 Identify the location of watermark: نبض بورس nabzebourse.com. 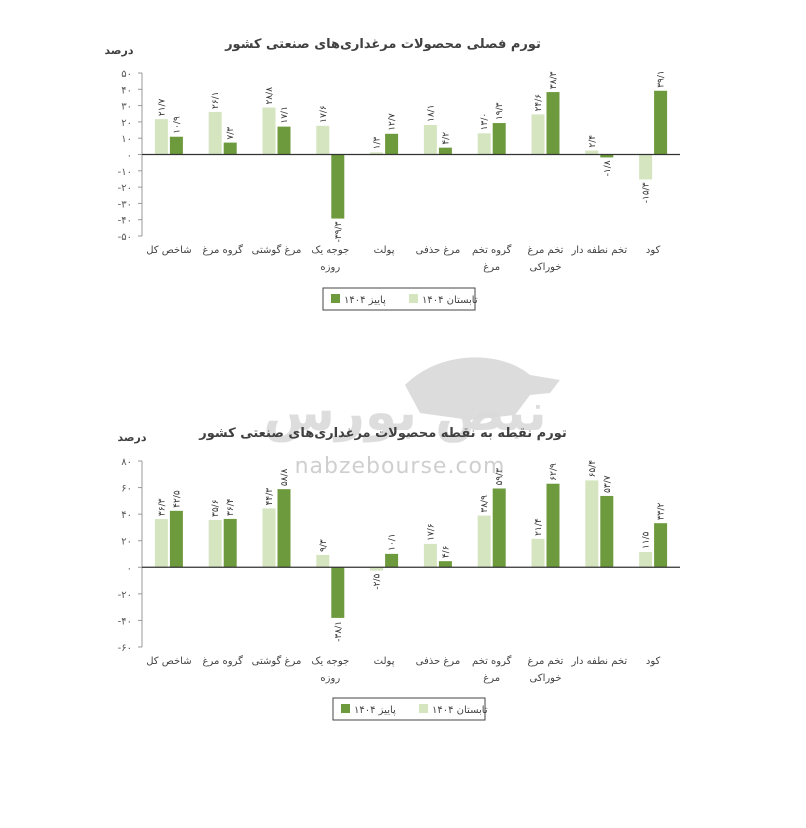
(411, 418).